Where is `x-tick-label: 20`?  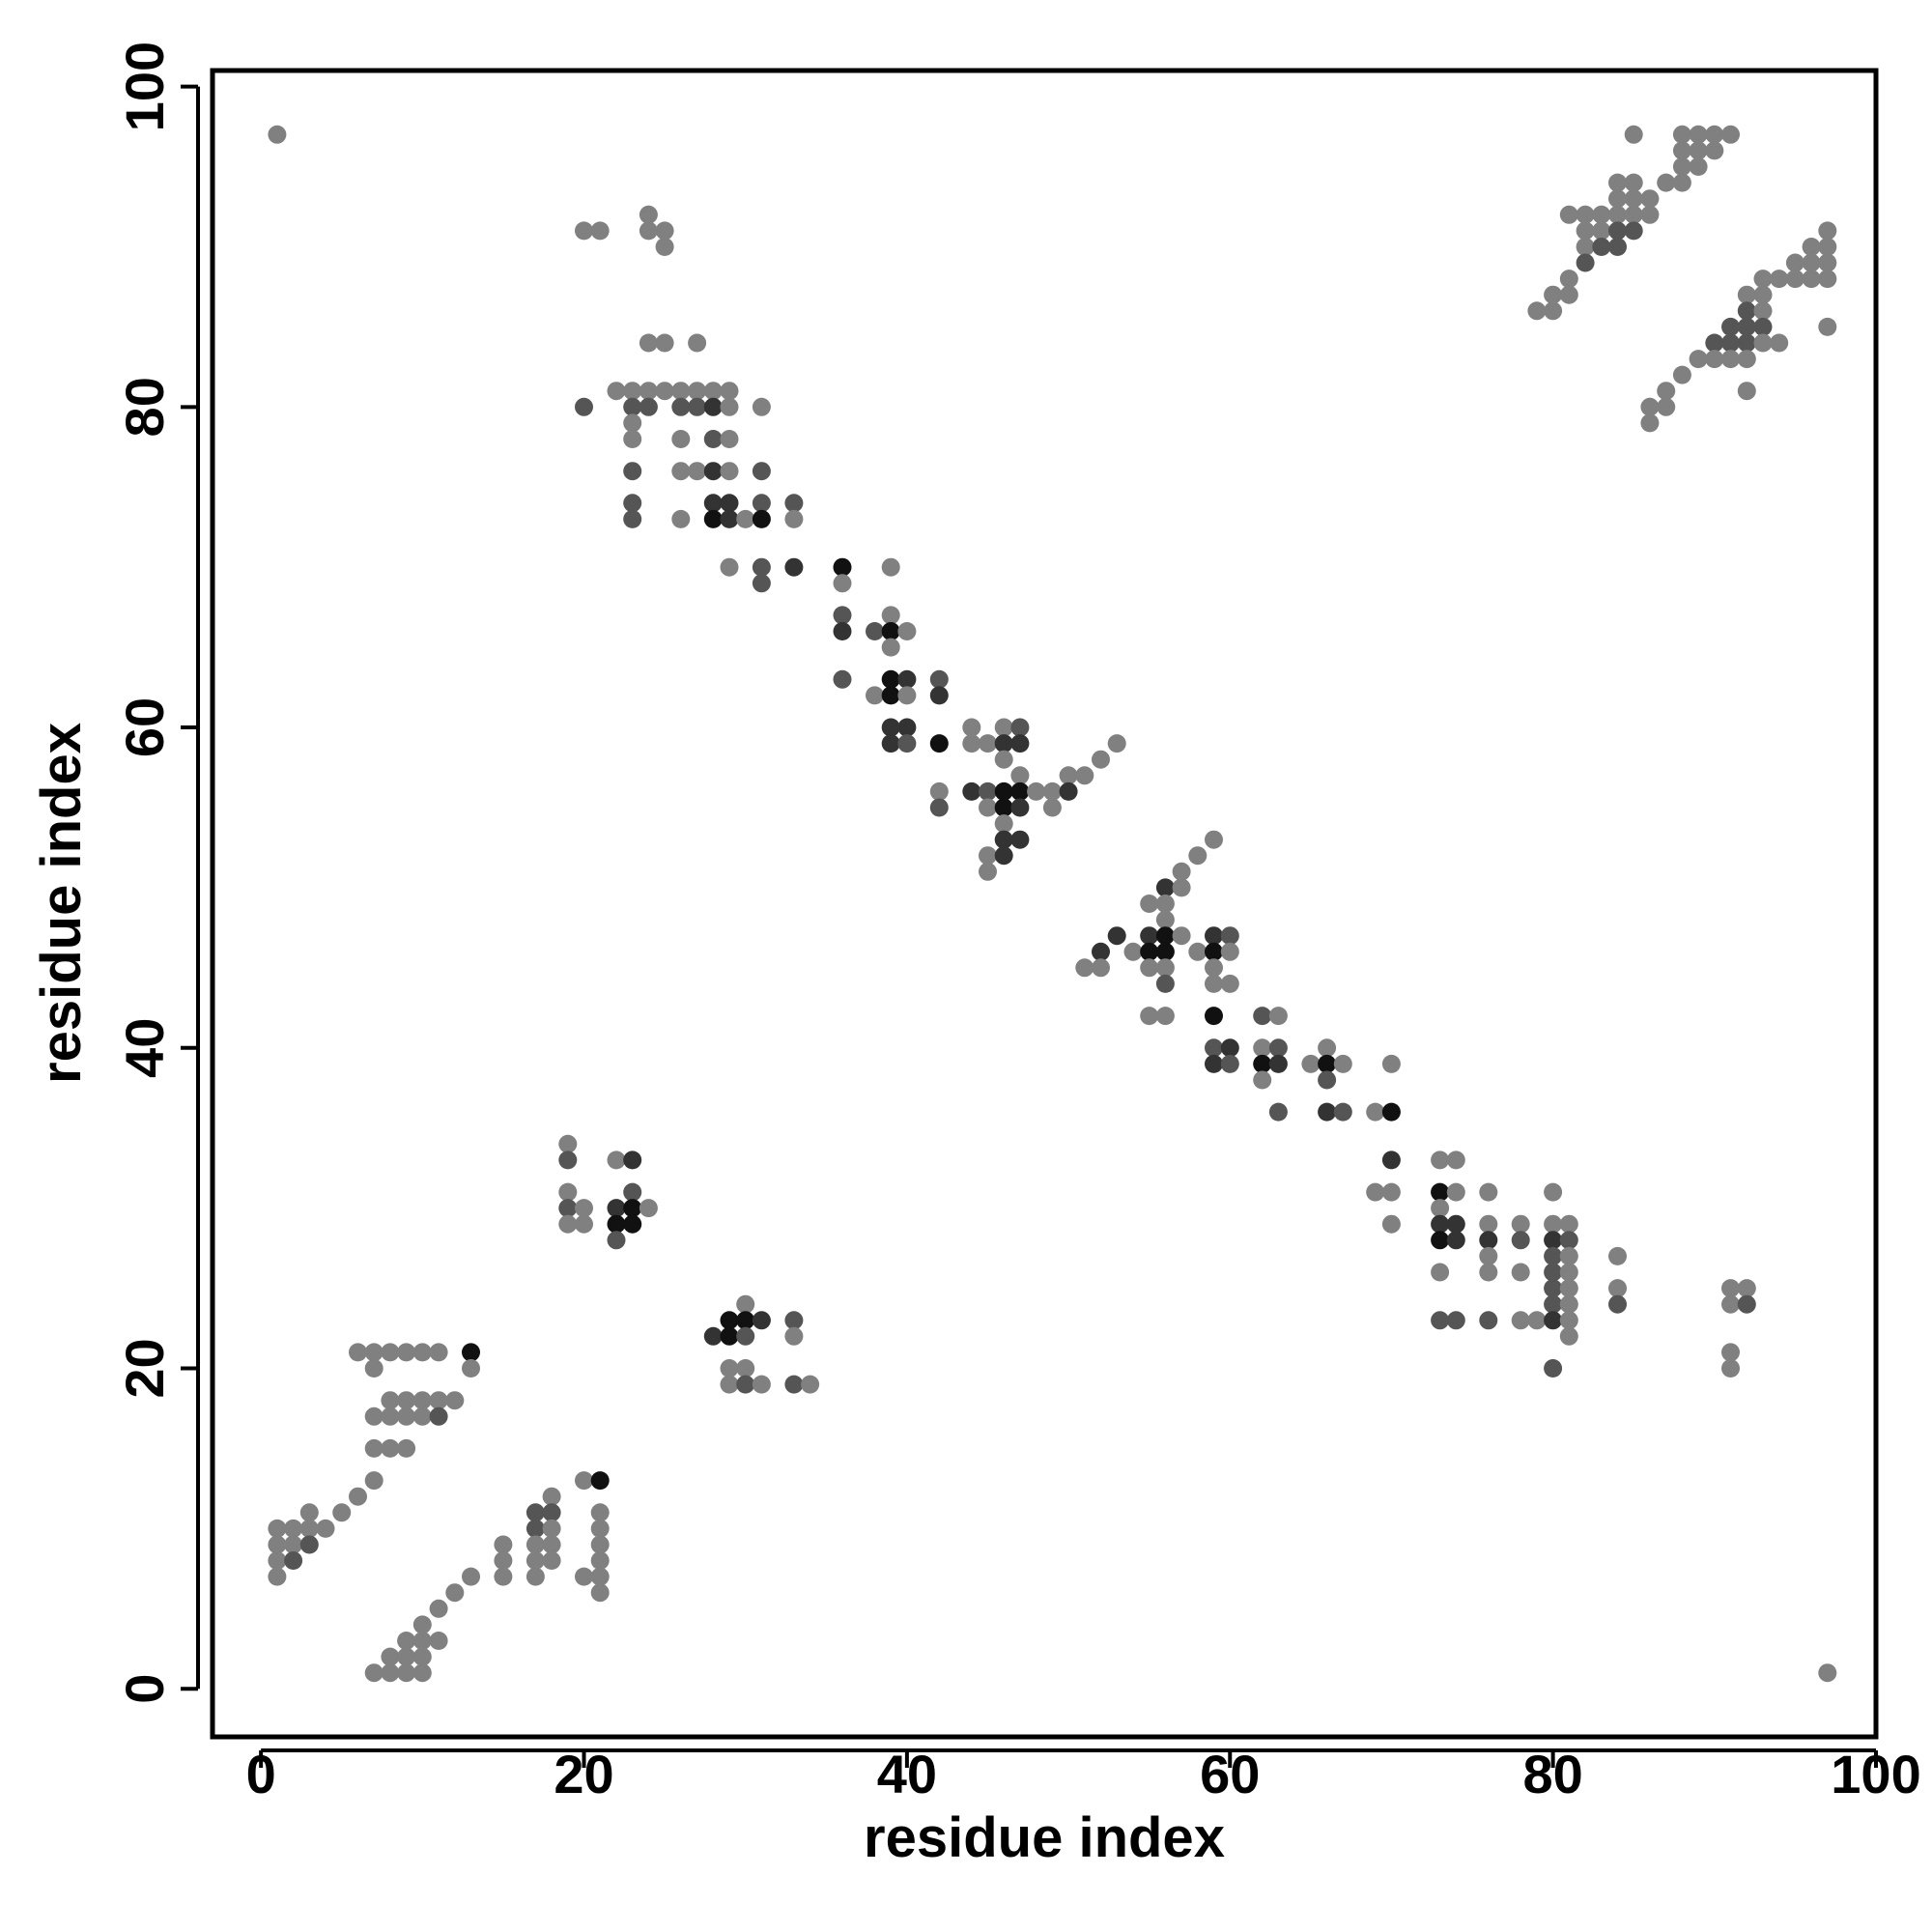
x-tick-label: 20 is located at coordinates (583, 1774).